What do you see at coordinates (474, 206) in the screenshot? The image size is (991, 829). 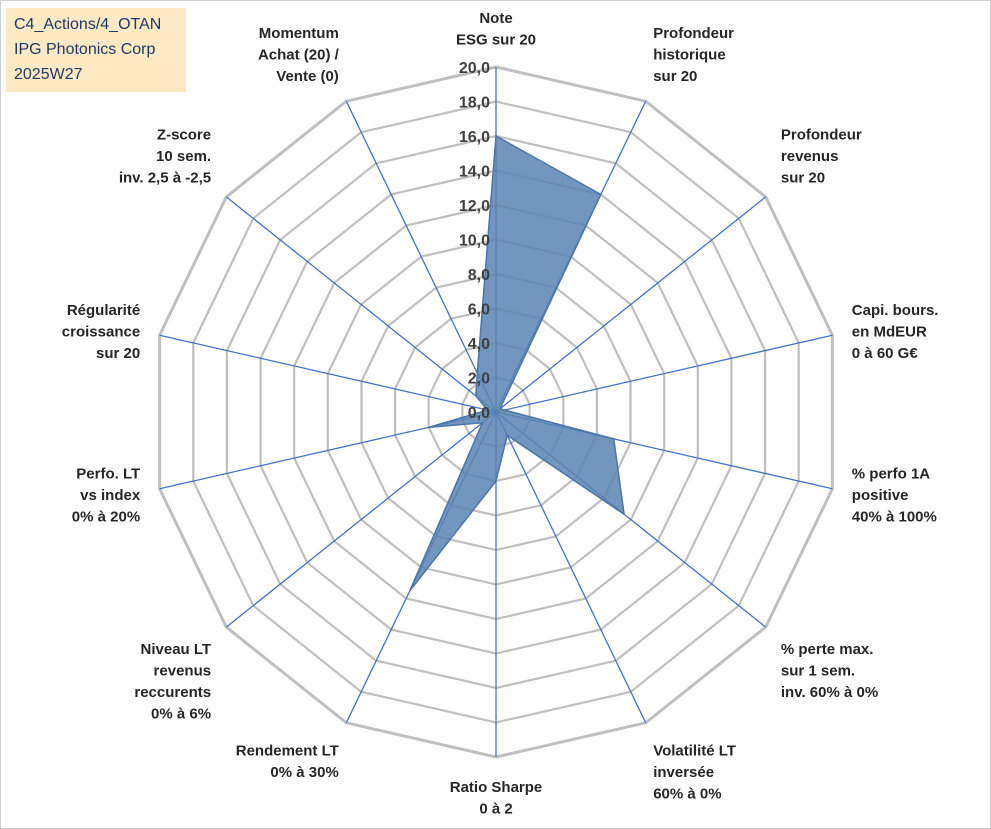 I see `tick-label-6: 12,0` at bounding box center [474, 206].